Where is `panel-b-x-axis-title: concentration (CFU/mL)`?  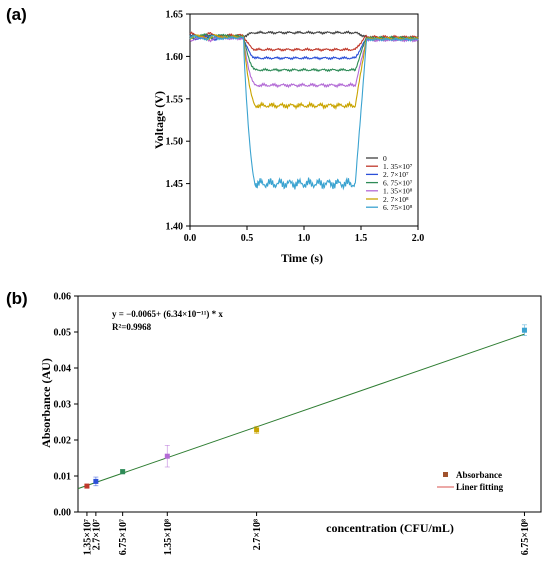
panel-b-x-axis-title: concentration (CFU/mL) is located at coordinates (390, 528).